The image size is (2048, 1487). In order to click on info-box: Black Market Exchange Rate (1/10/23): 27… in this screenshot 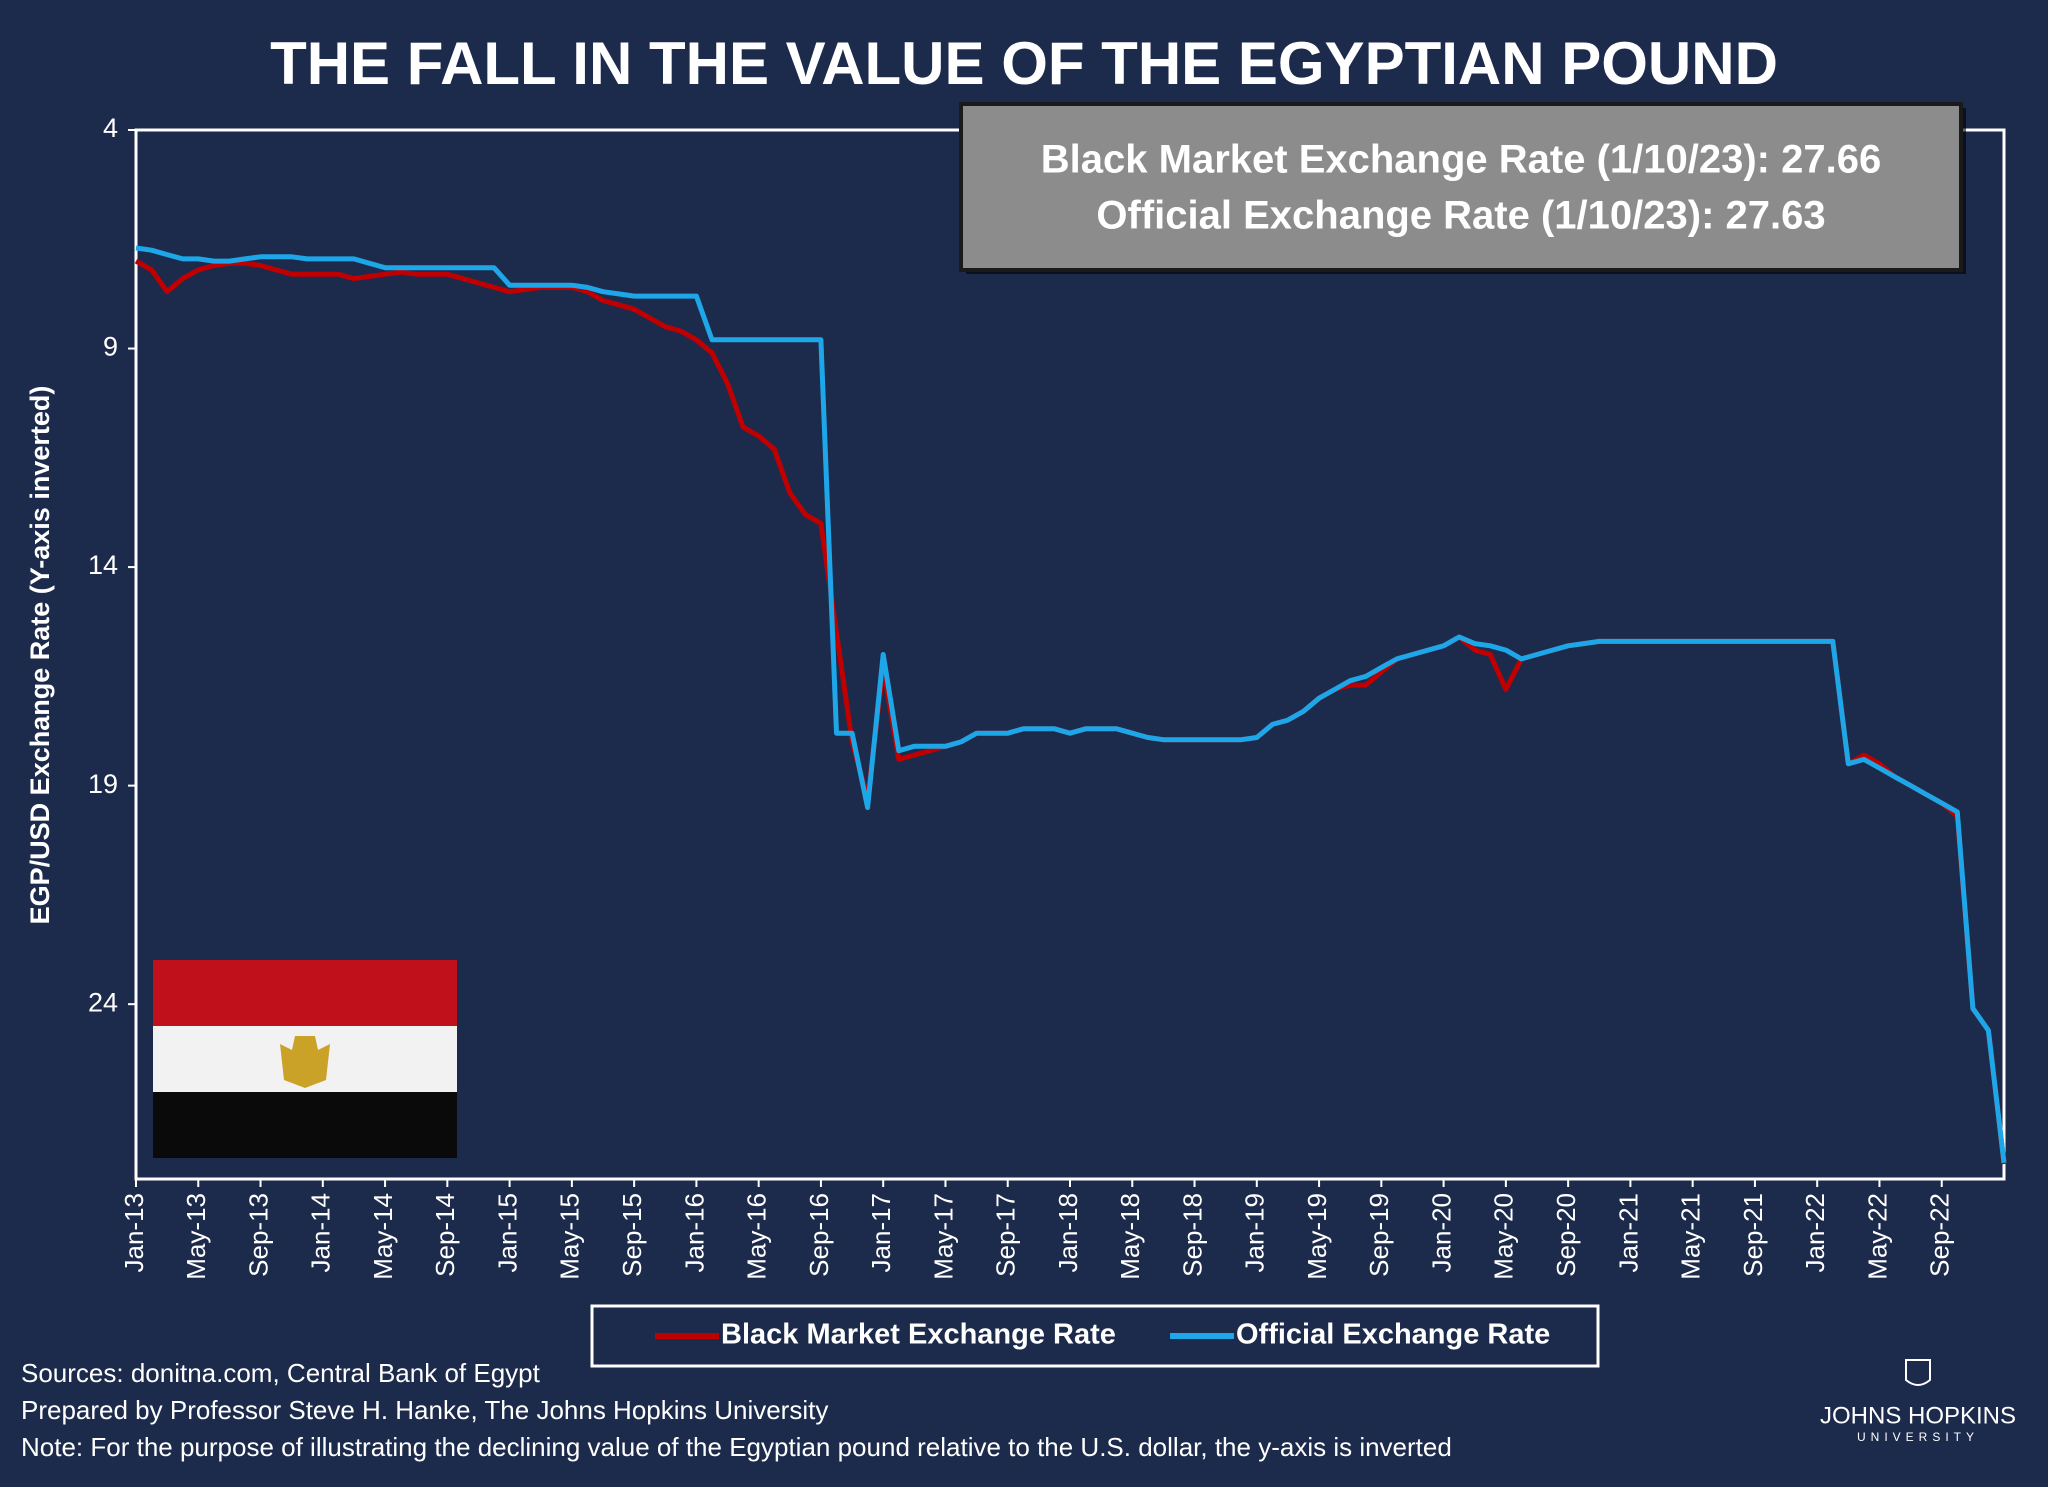, I will do `click(1462, 188)`.